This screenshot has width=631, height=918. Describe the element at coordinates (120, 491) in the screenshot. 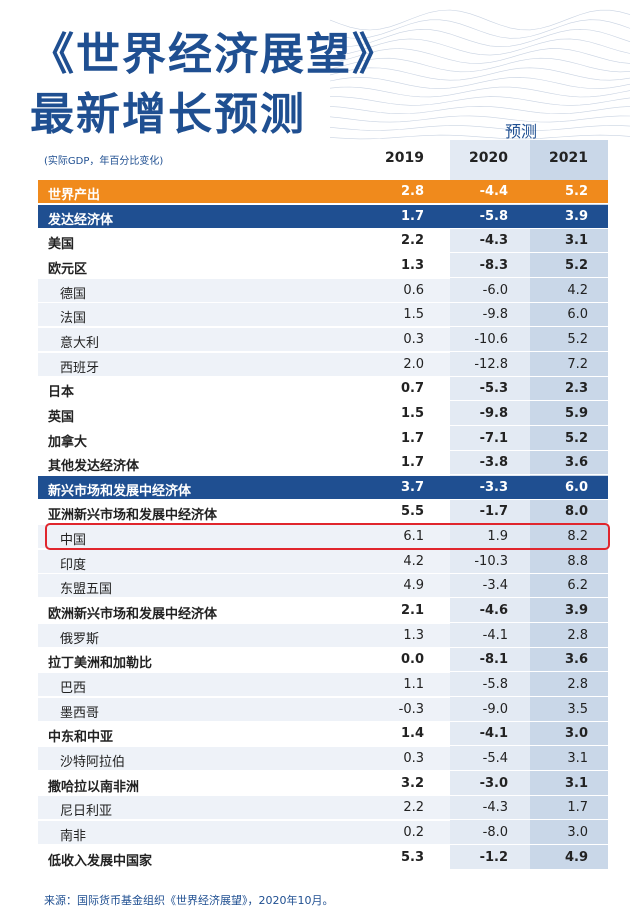

I see `row-label: 新兴市场和发展中经济体` at that location.